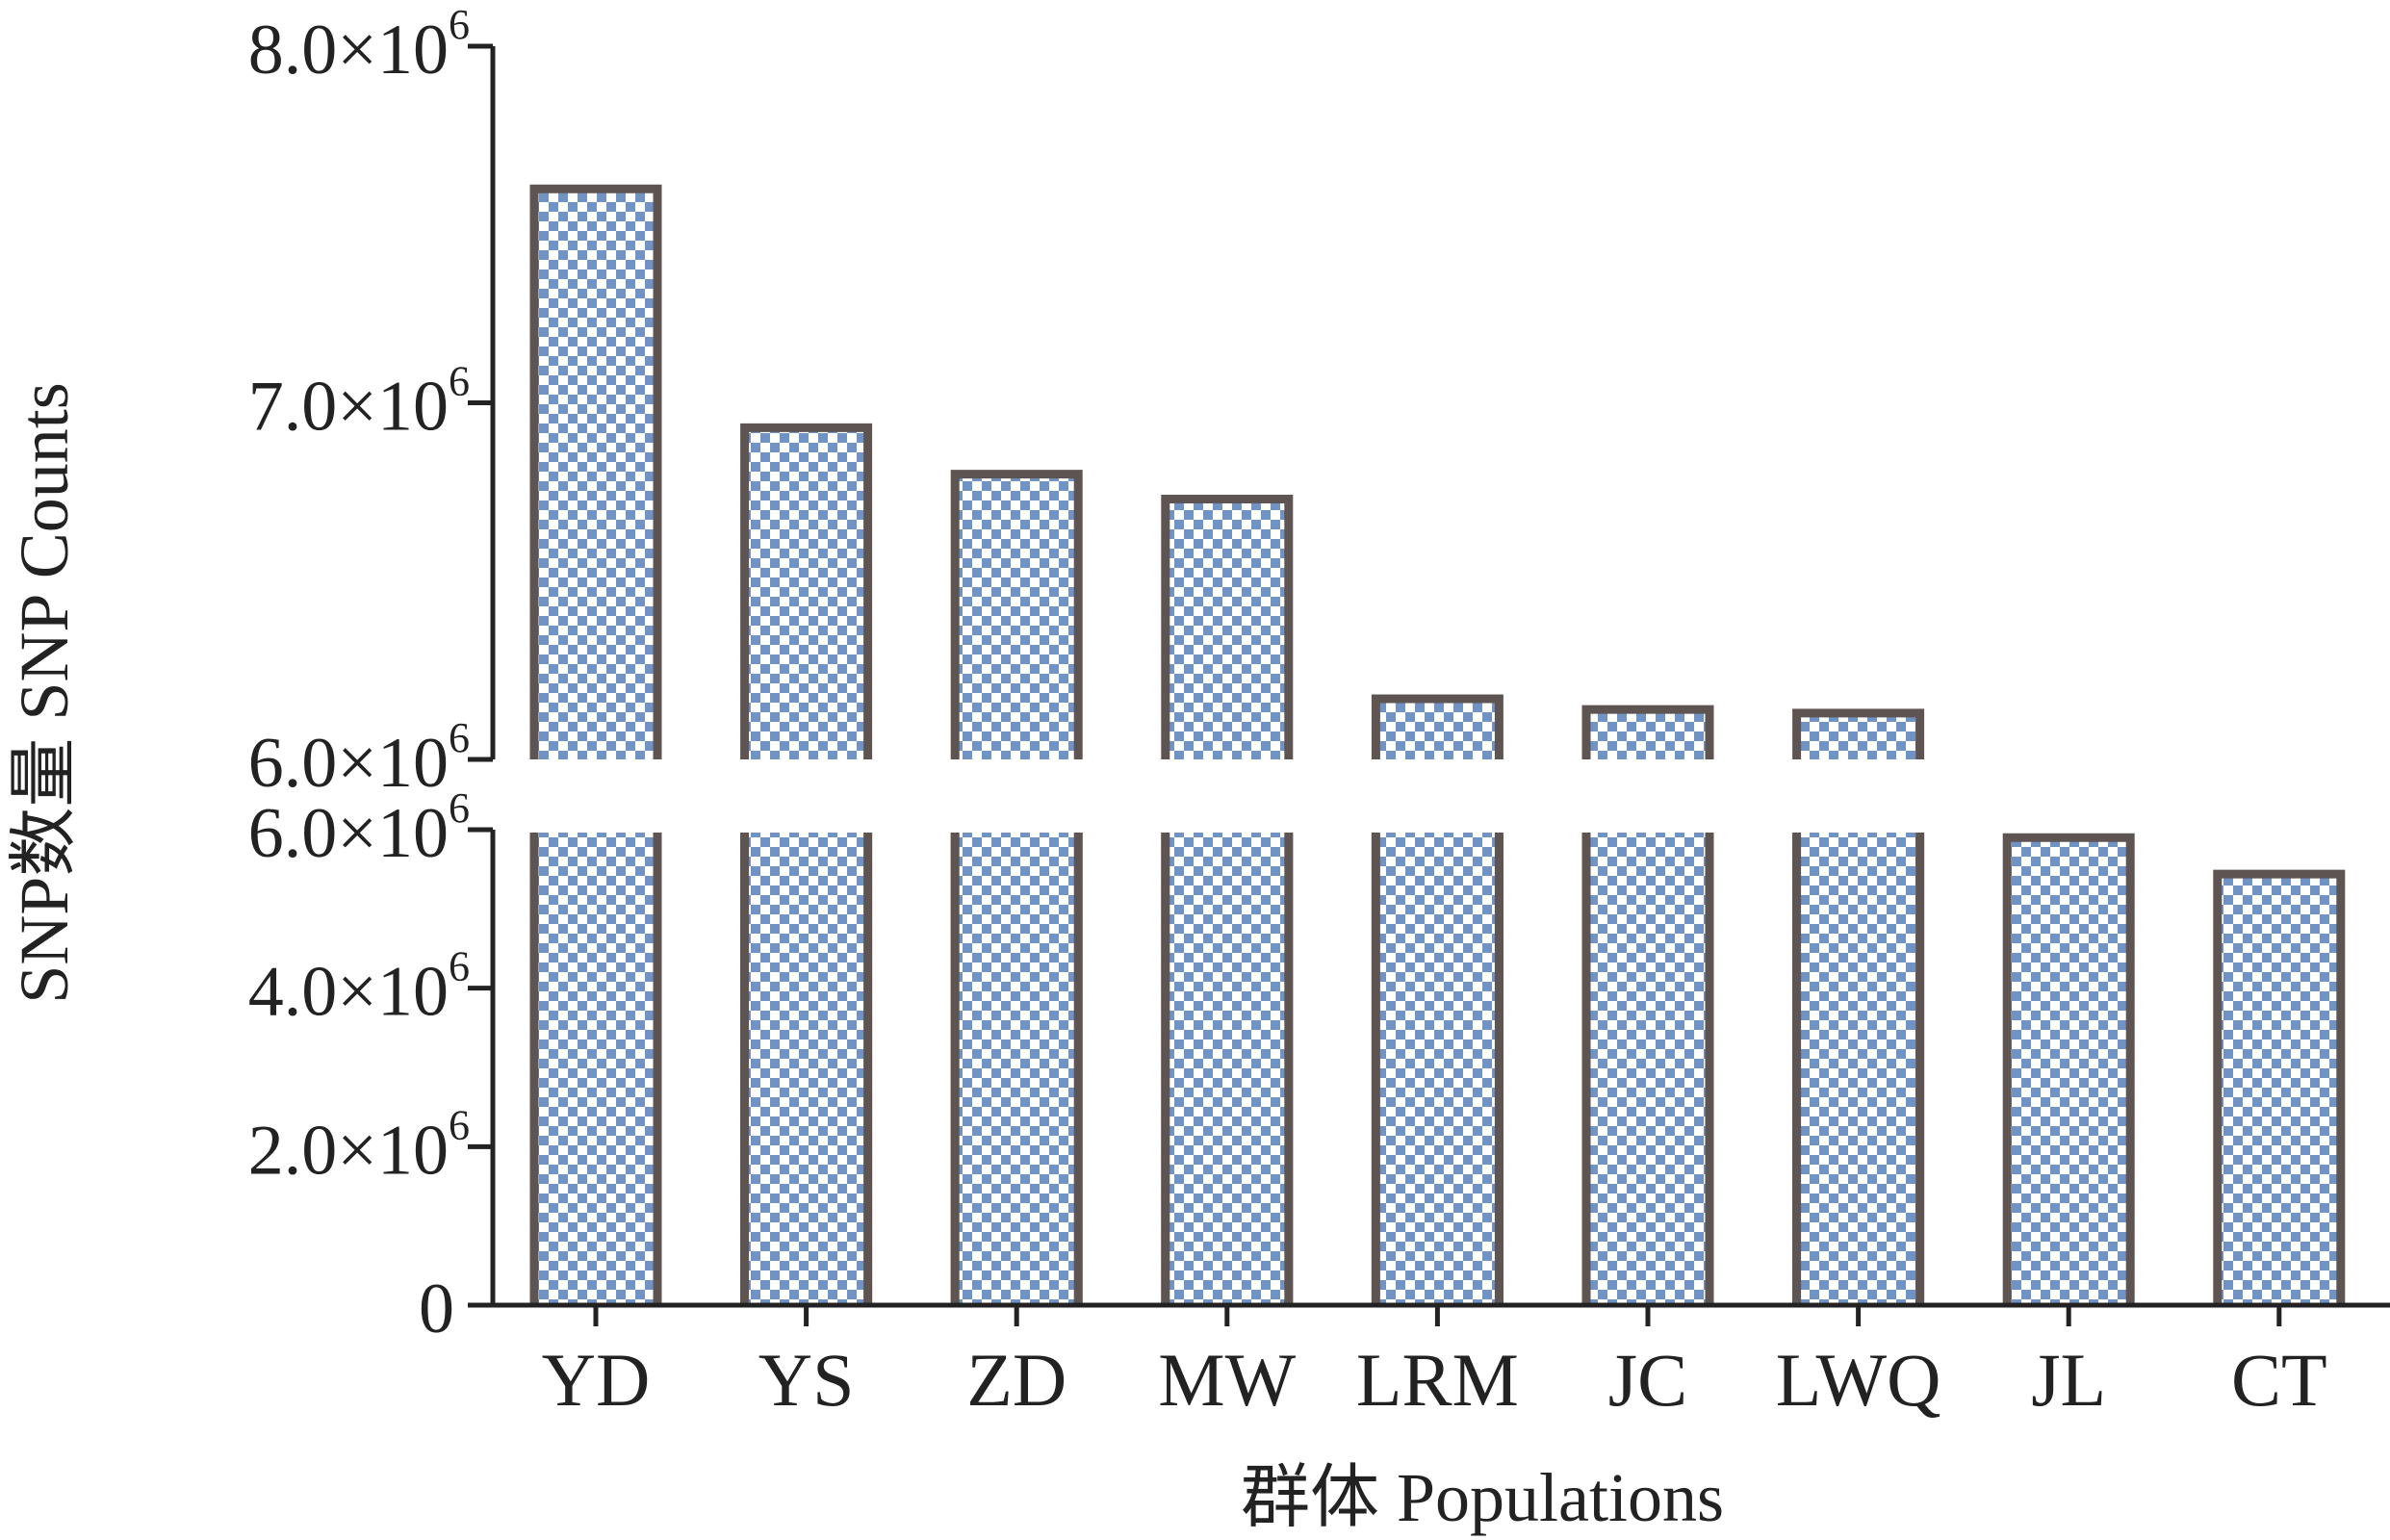 Image resolution: width=2390 pixels, height=1540 pixels. I want to click on y-tick-label: 2.0×10⁶, so click(359, 1145).